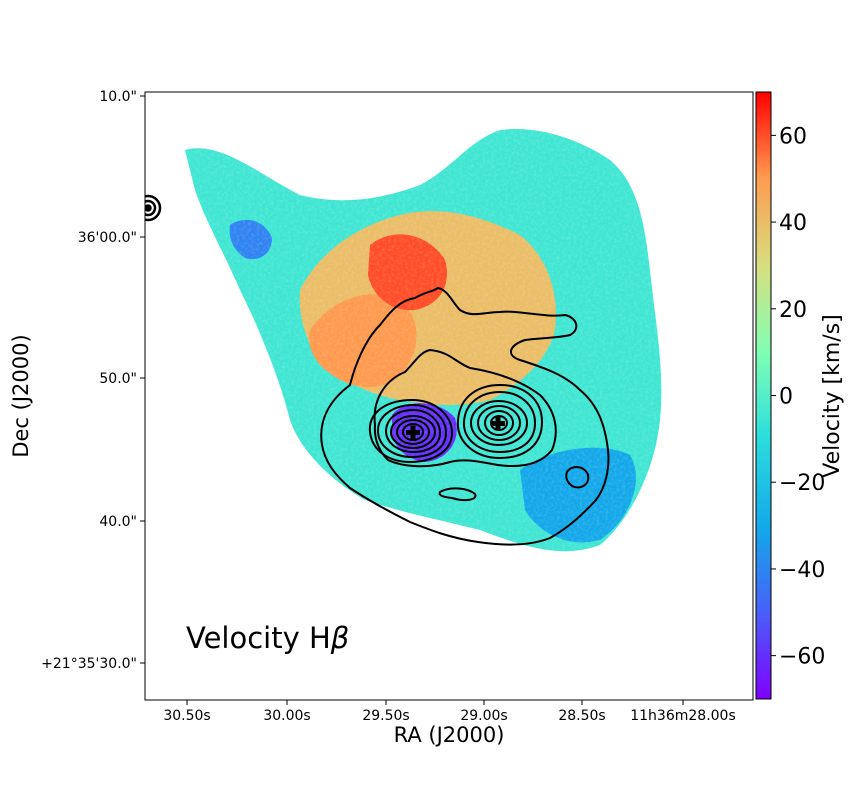 The width and height of the screenshot is (864, 792). I want to click on colorbar-tick-label: −40, so click(802, 570).